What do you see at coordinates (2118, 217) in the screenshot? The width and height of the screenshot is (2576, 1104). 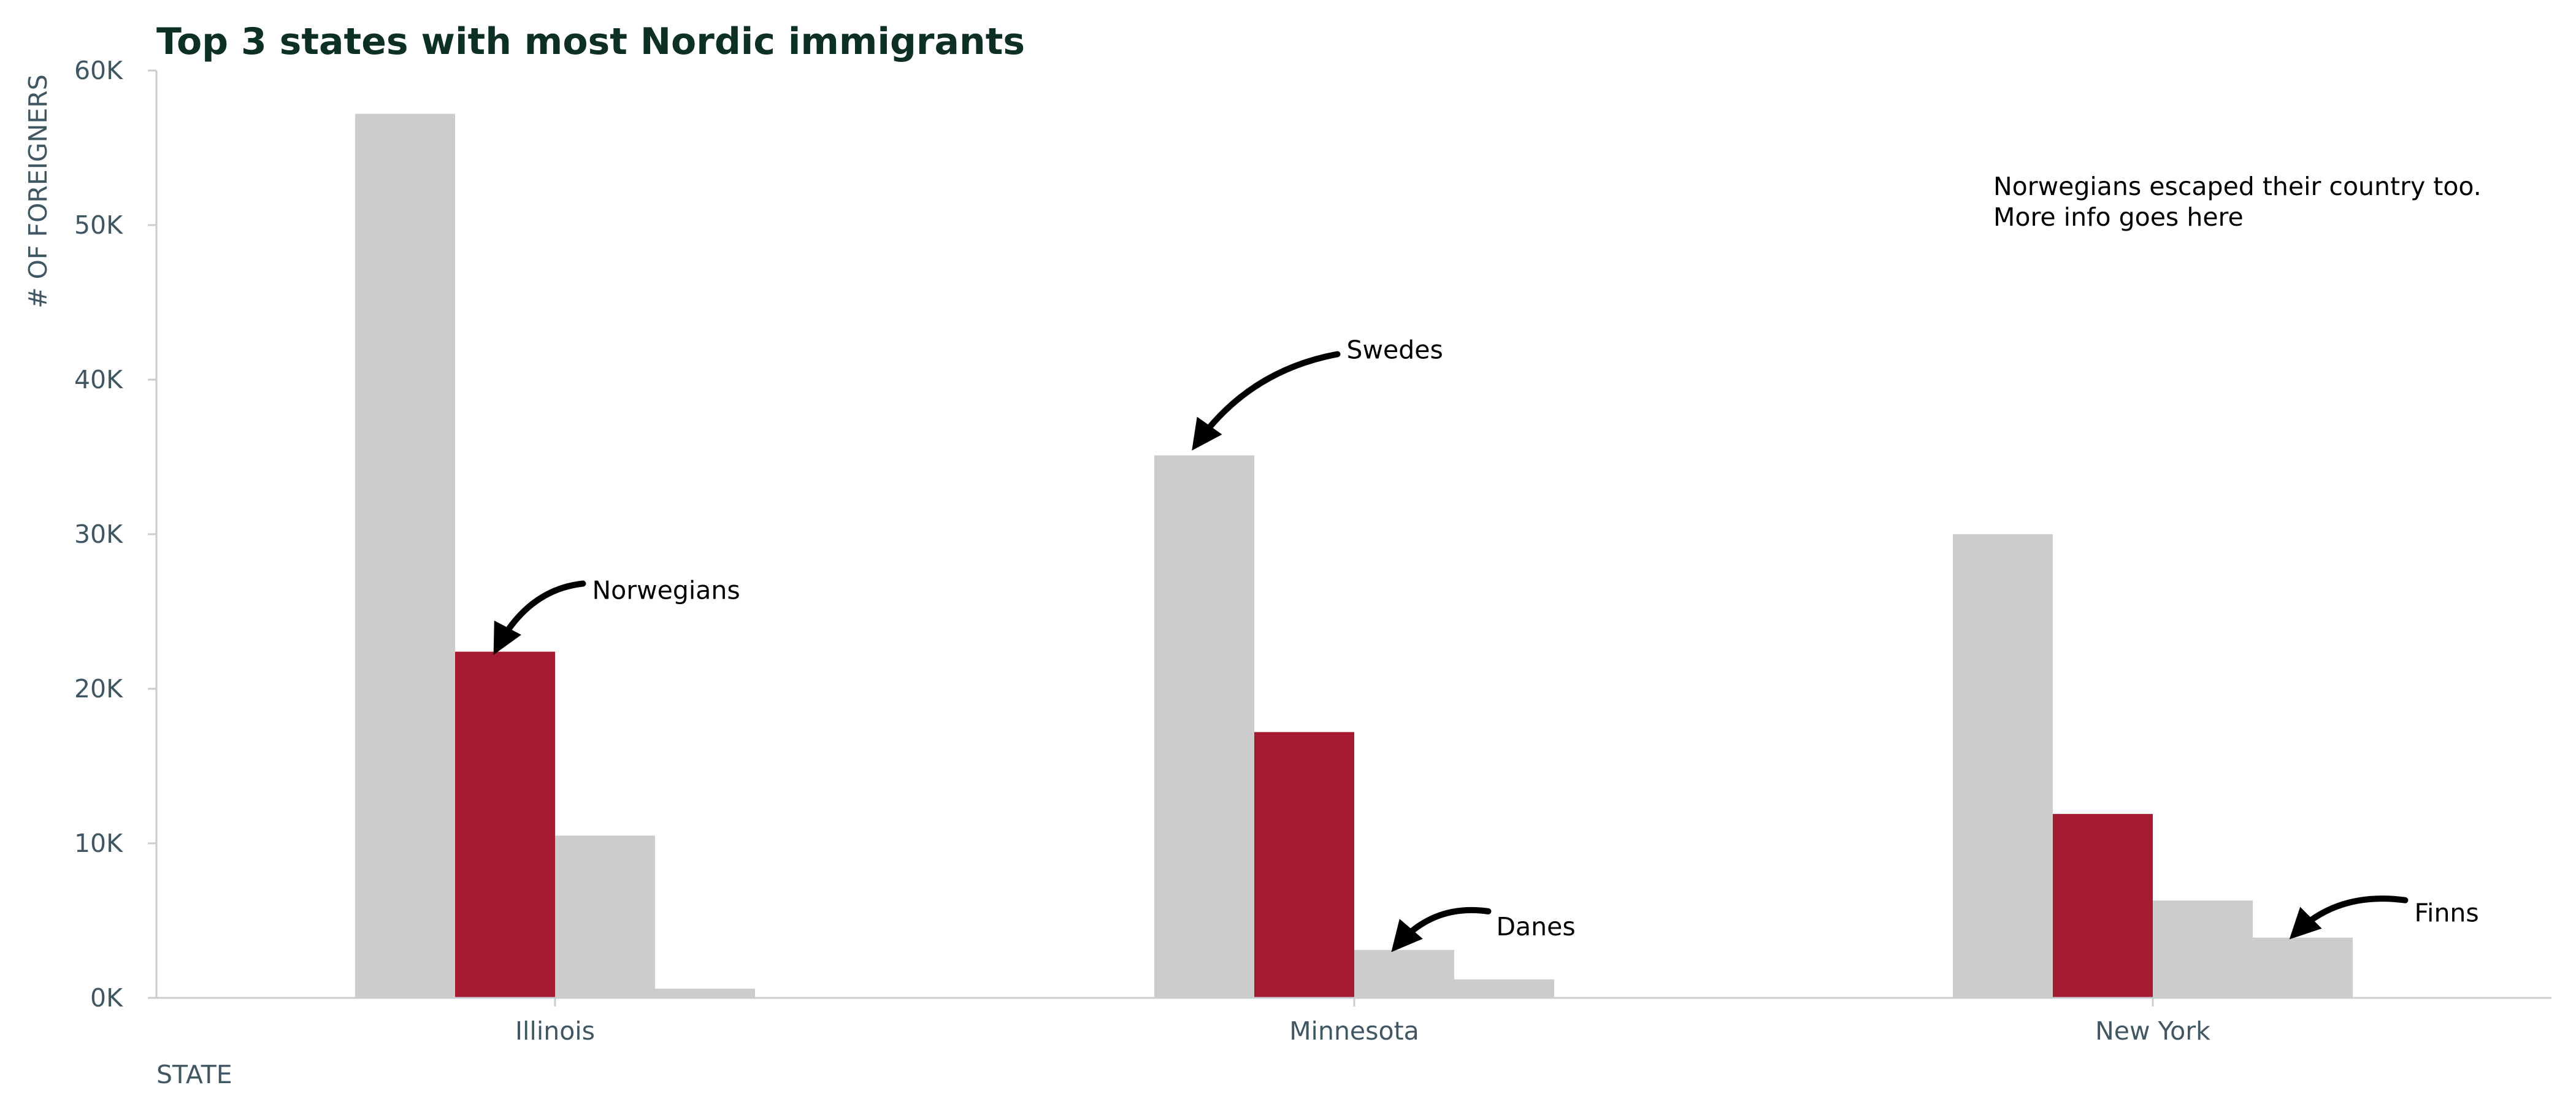 I see `note-line-2: More info goes here` at bounding box center [2118, 217].